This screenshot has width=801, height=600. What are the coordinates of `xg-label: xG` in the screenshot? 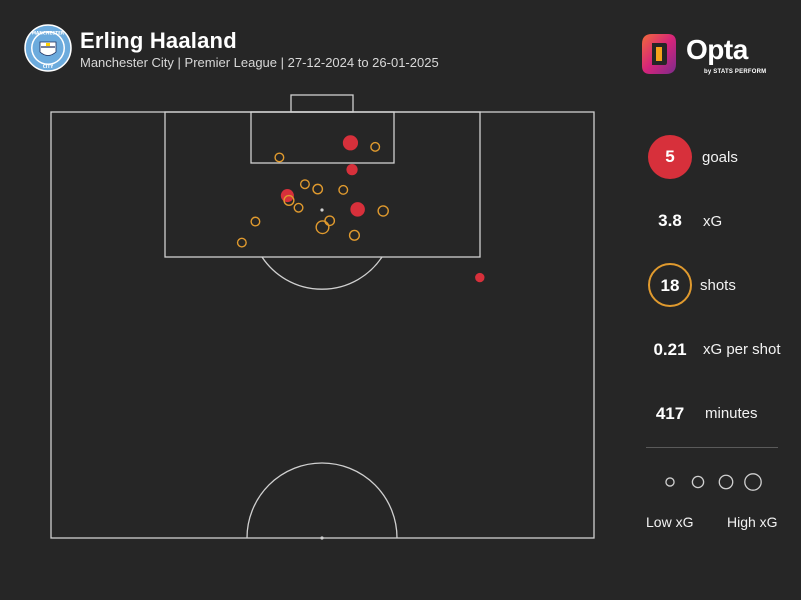 It's located at (713, 221).